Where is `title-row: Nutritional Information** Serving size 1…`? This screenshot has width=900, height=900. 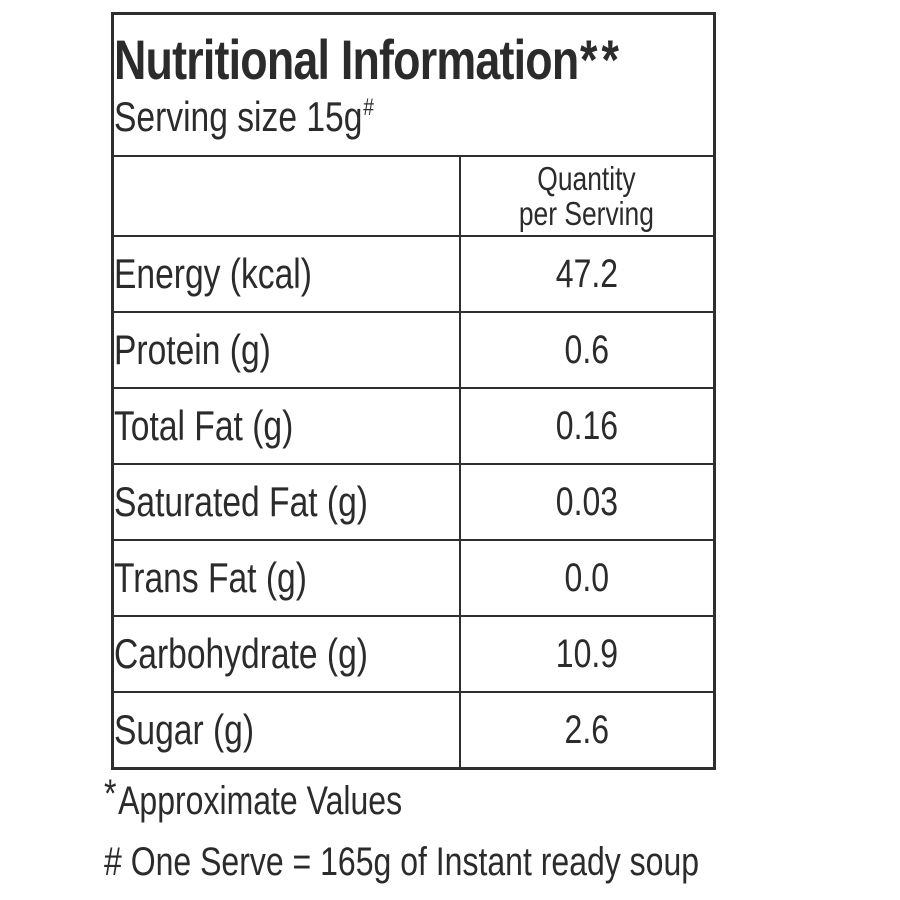
title-row: Nutritional Information** Serving size 1… is located at coordinates (413, 84).